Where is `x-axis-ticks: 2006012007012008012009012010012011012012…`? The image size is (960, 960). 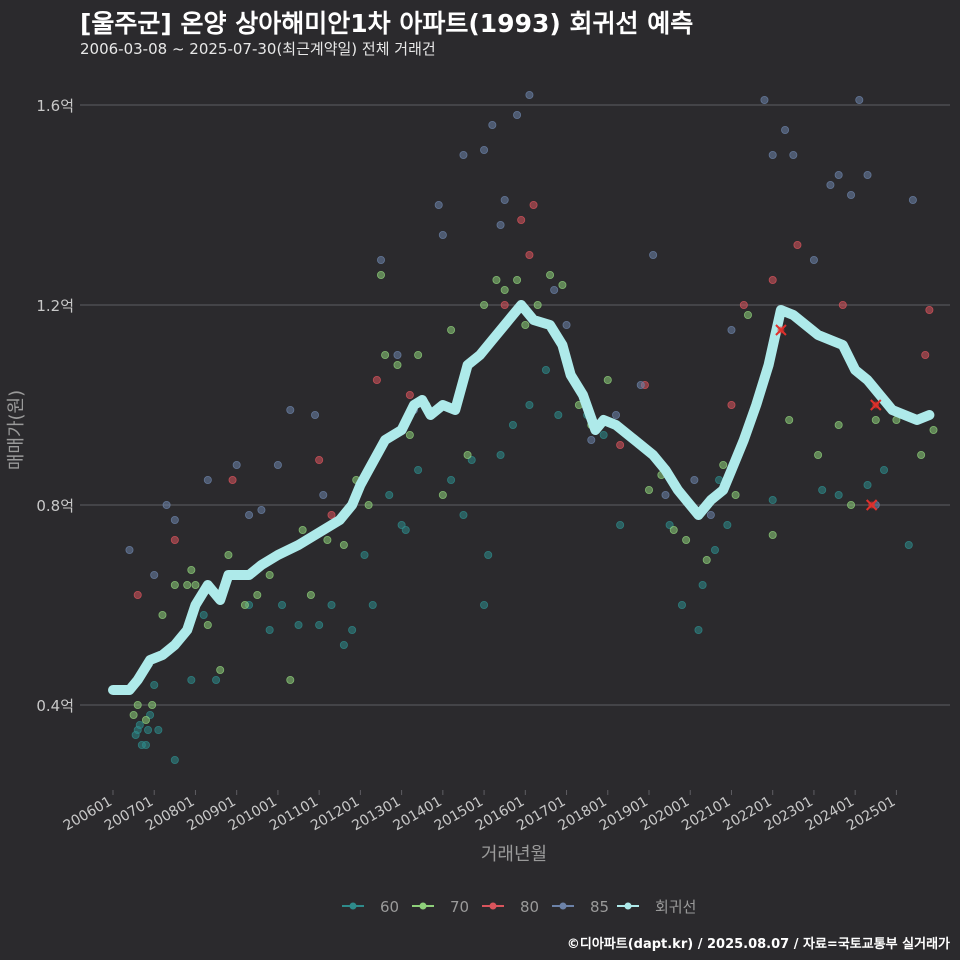
x-axis-ticks: 2006012007012008012009012010012011012012… is located at coordinates (479, 812).